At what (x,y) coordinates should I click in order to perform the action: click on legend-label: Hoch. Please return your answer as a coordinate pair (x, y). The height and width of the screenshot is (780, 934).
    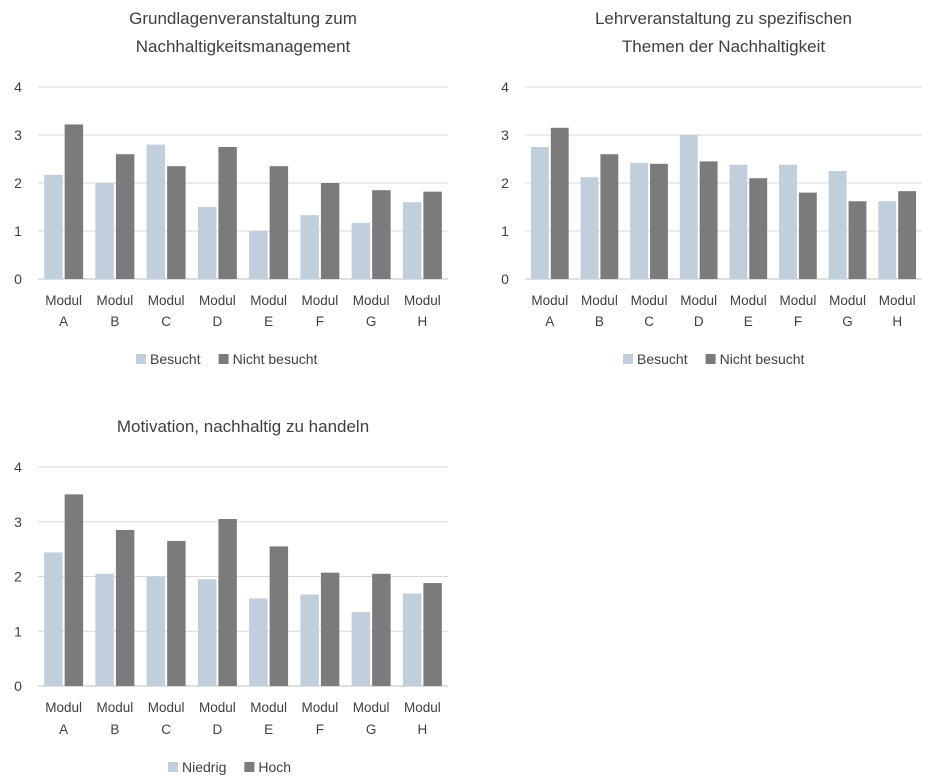
    Looking at the image, I should click on (274, 767).